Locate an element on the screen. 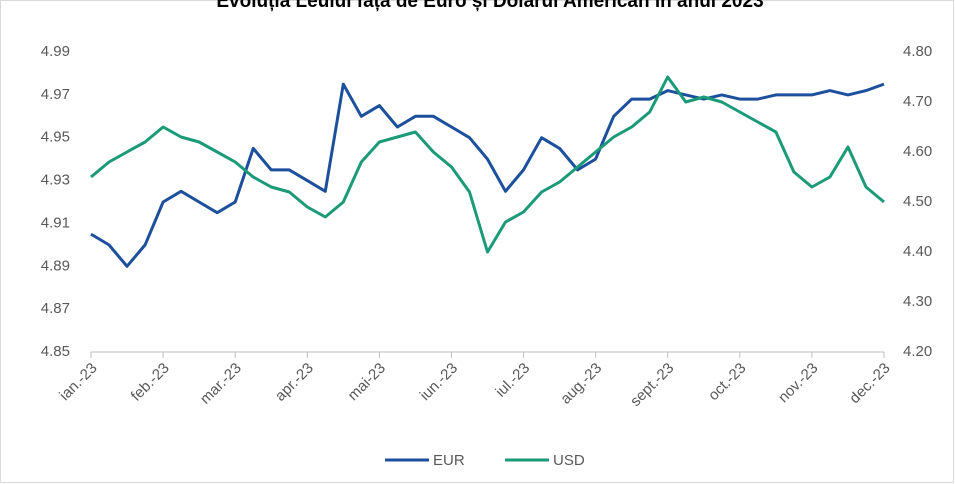 The height and width of the screenshot is (484, 955). y-tick-label: 4.91 is located at coordinates (55, 222).